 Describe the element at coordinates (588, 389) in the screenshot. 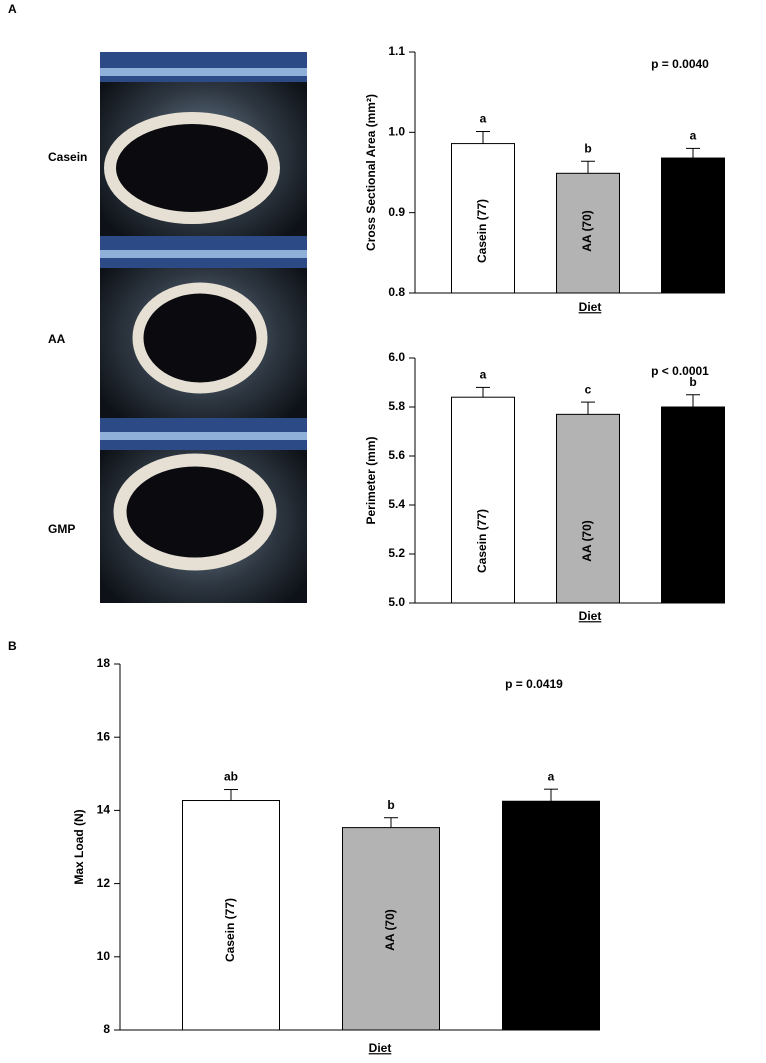

I see `significance-label: c` at that location.